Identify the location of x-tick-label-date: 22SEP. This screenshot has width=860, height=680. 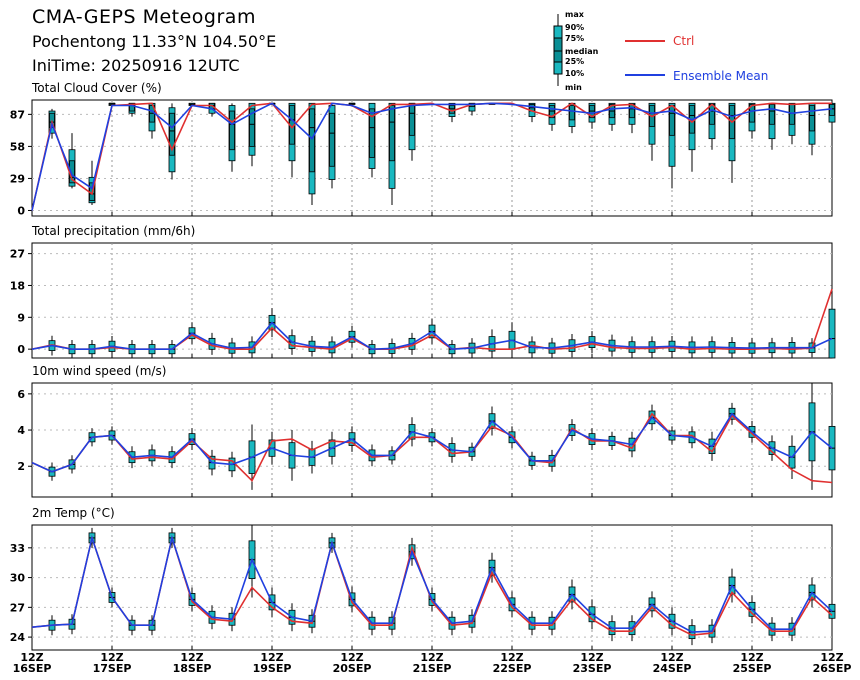
(512, 668).